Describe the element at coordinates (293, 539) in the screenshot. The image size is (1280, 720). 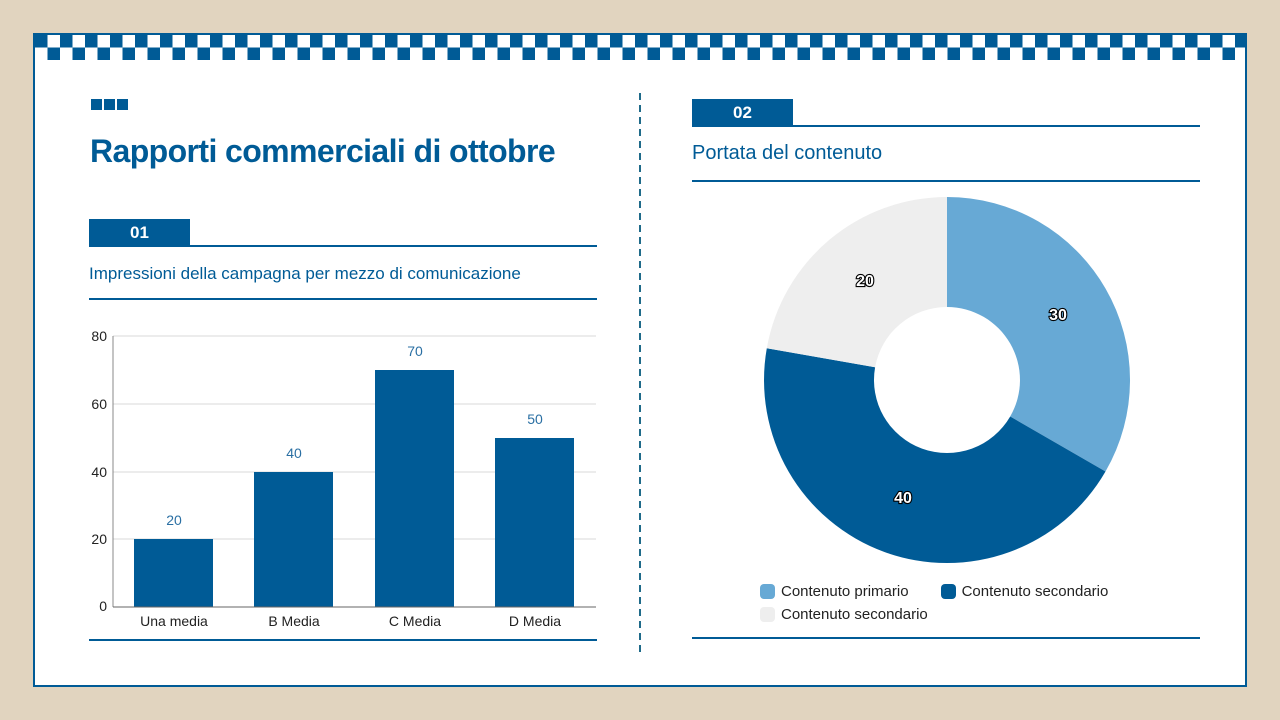
I see `bar-b-media` at that location.